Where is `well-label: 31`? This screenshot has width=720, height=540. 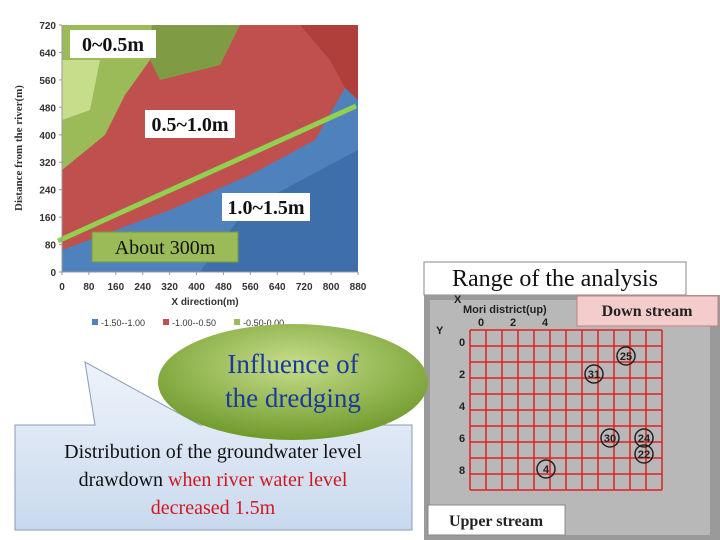
well-label: 31 is located at coordinates (594, 375).